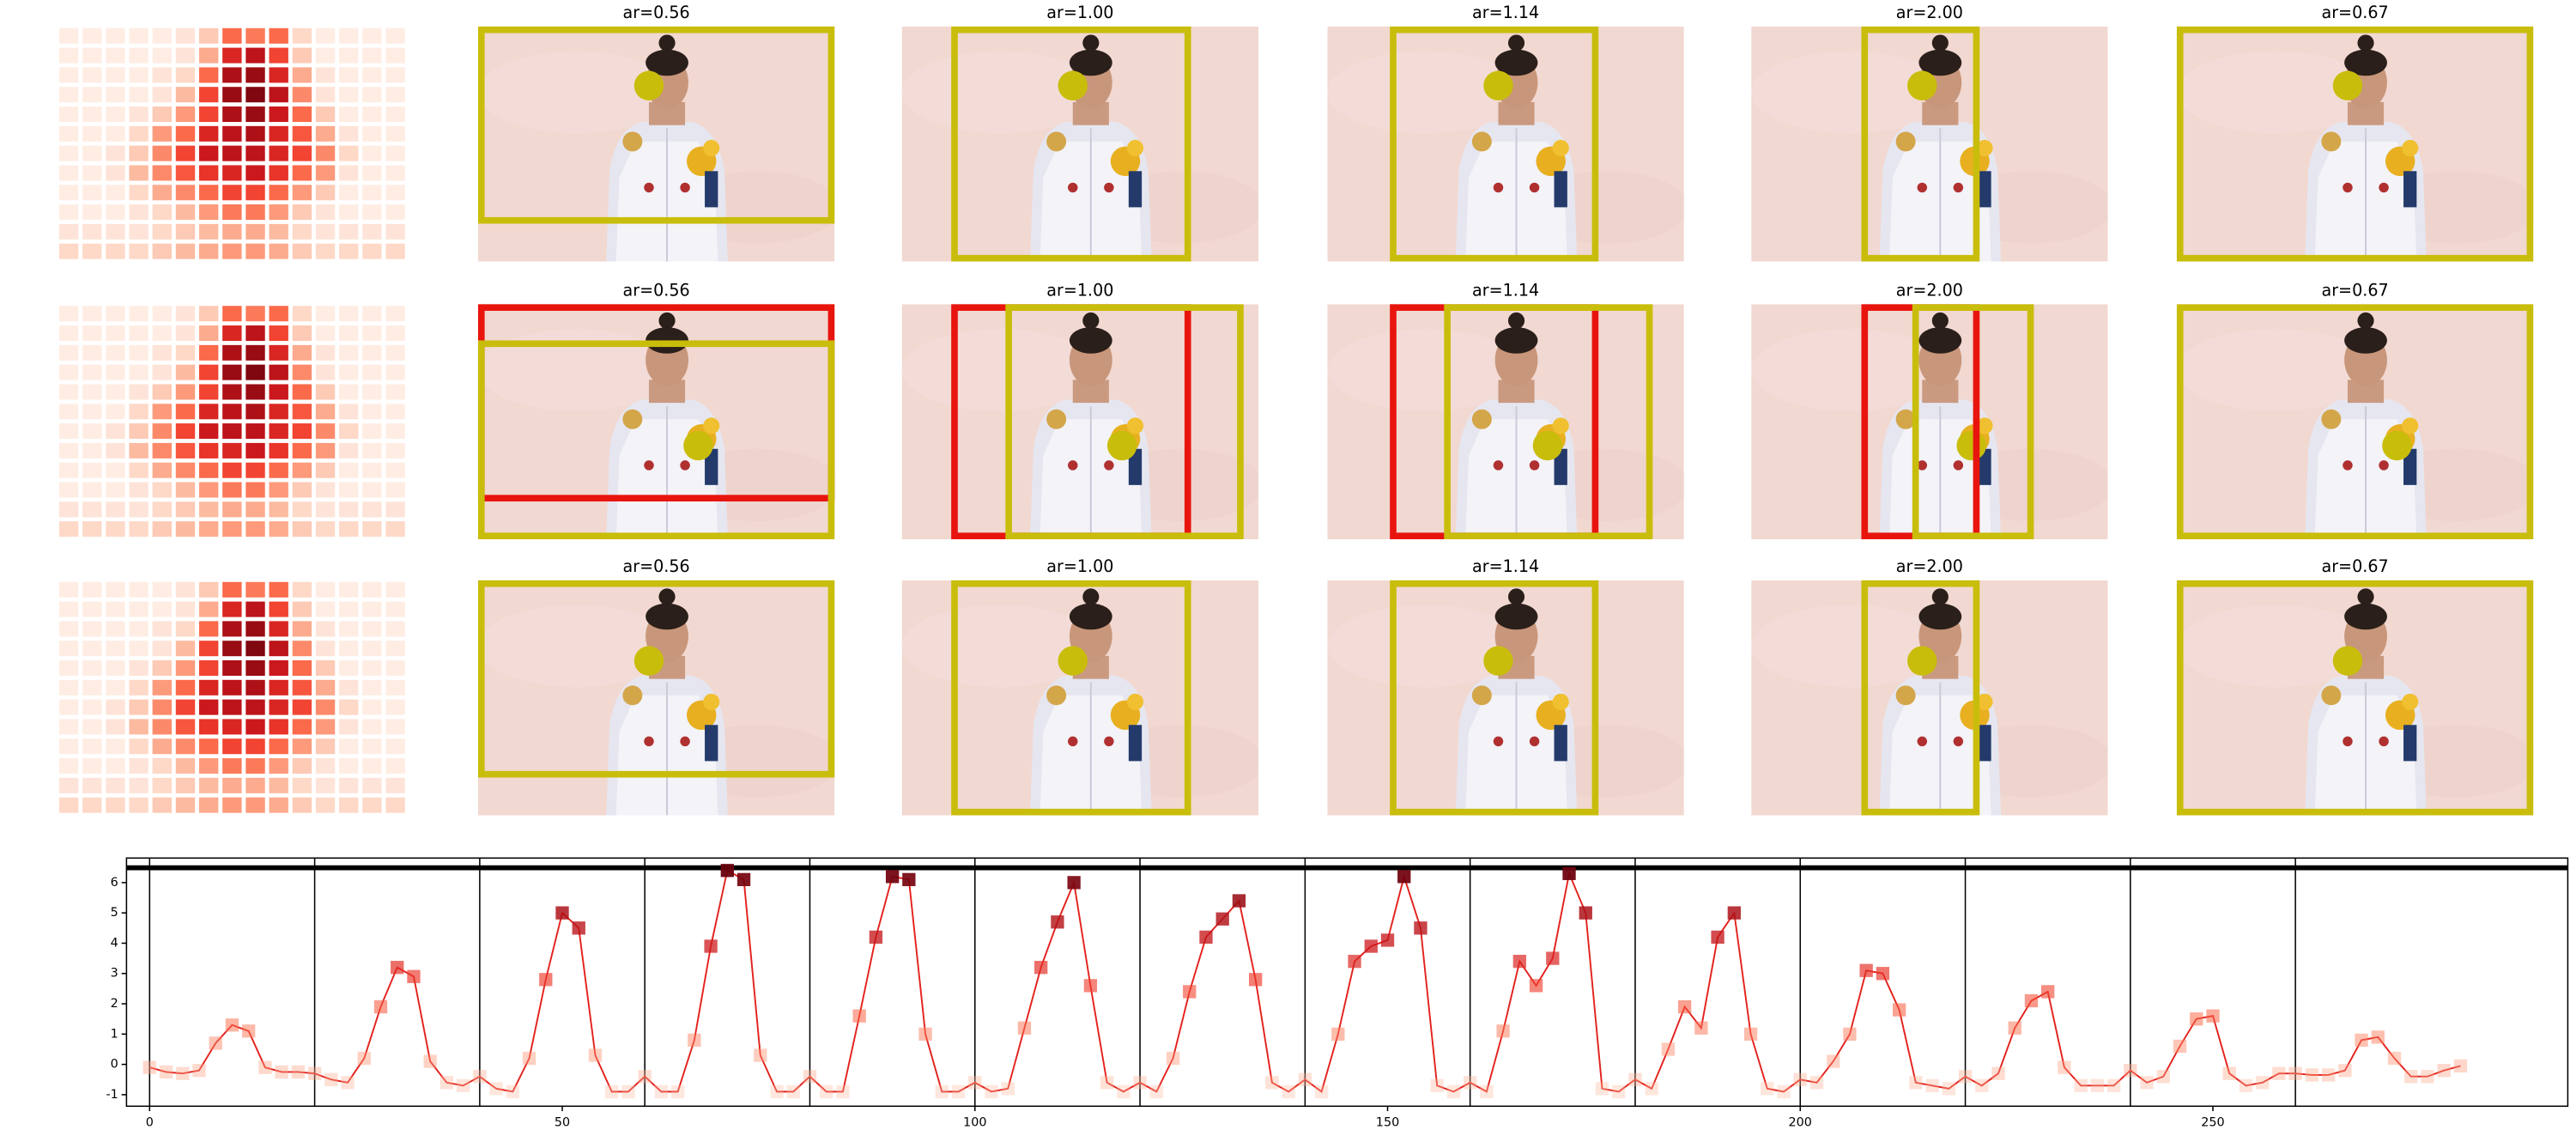 The image size is (2576, 1136). I want to click on y-tick-label: 5, so click(114, 913).